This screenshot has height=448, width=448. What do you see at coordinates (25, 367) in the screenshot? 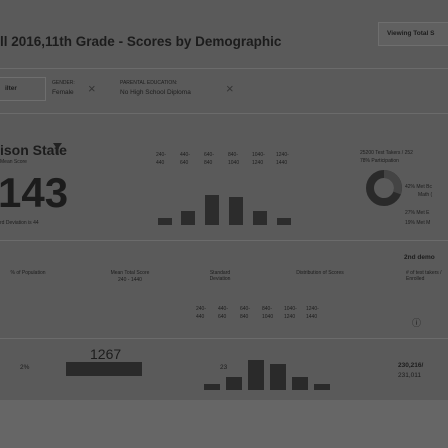
I see `population: 2%` at bounding box center [25, 367].